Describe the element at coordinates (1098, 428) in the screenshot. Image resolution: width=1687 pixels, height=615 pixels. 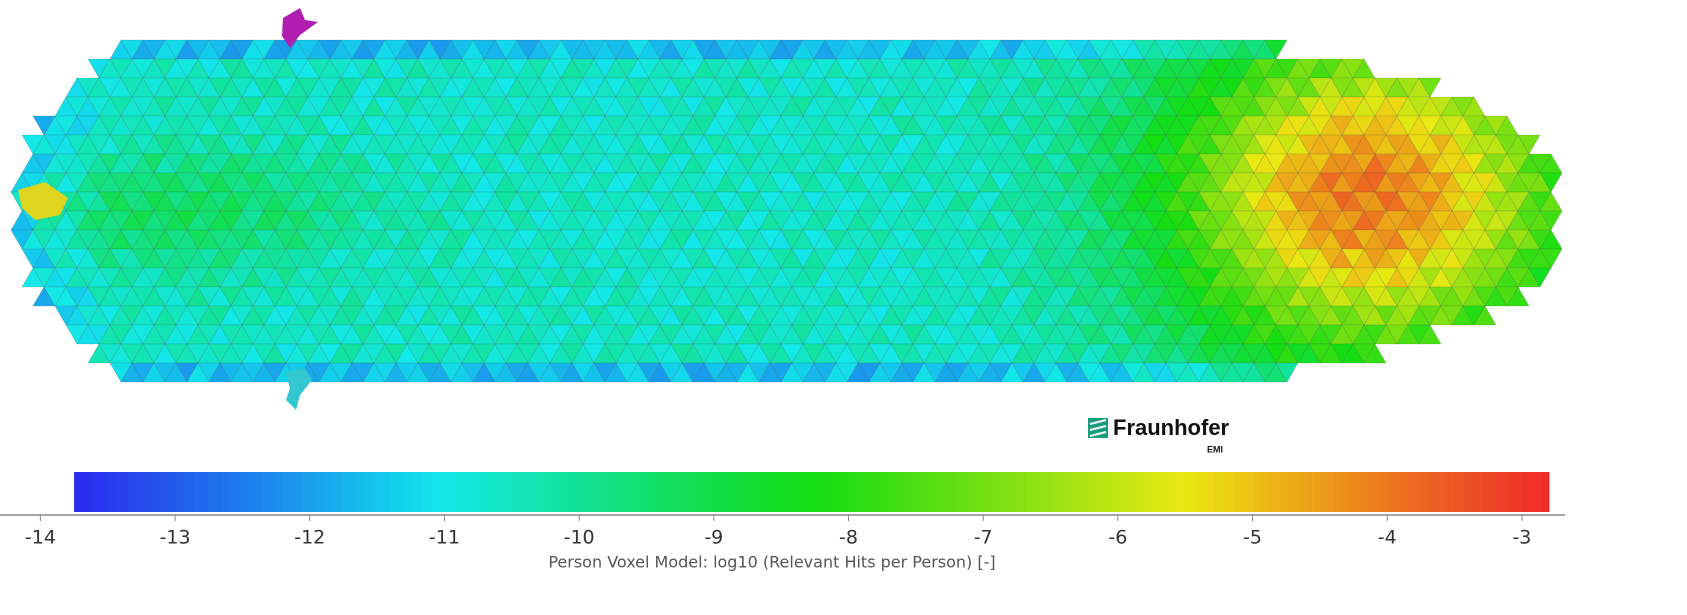
I see `logo-lines` at that location.